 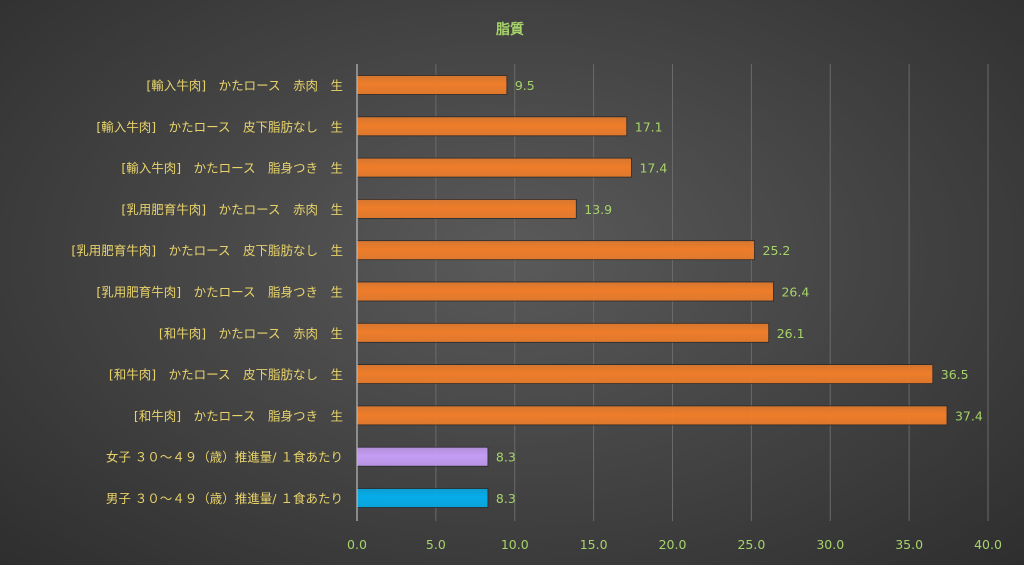 What do you see at coordinates (598, 209) in the screenshot?
I see `value-label: 13.9` at bounding box center [598, 209].